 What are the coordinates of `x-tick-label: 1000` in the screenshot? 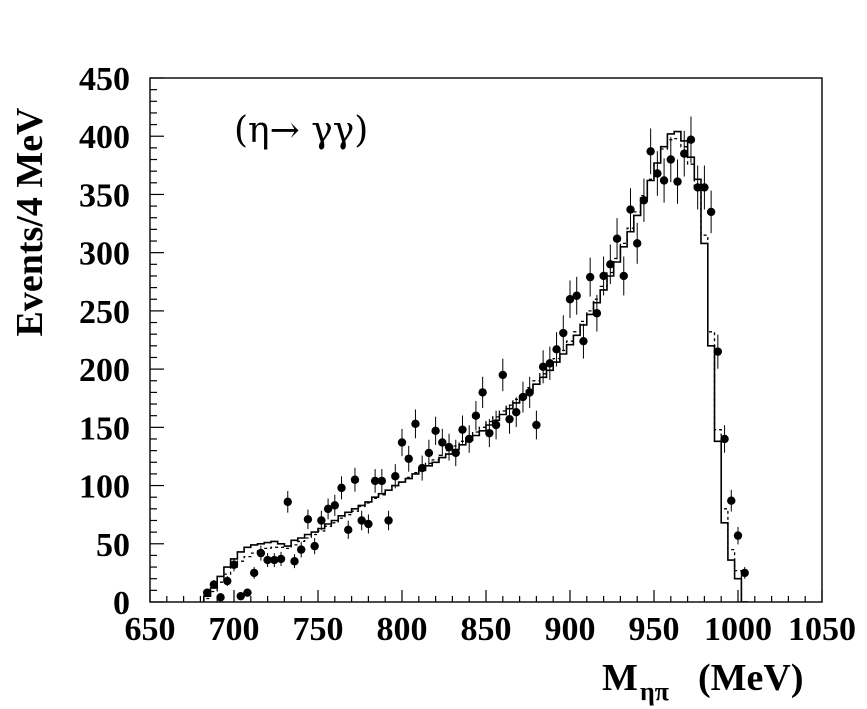 It's located at (738, 629).